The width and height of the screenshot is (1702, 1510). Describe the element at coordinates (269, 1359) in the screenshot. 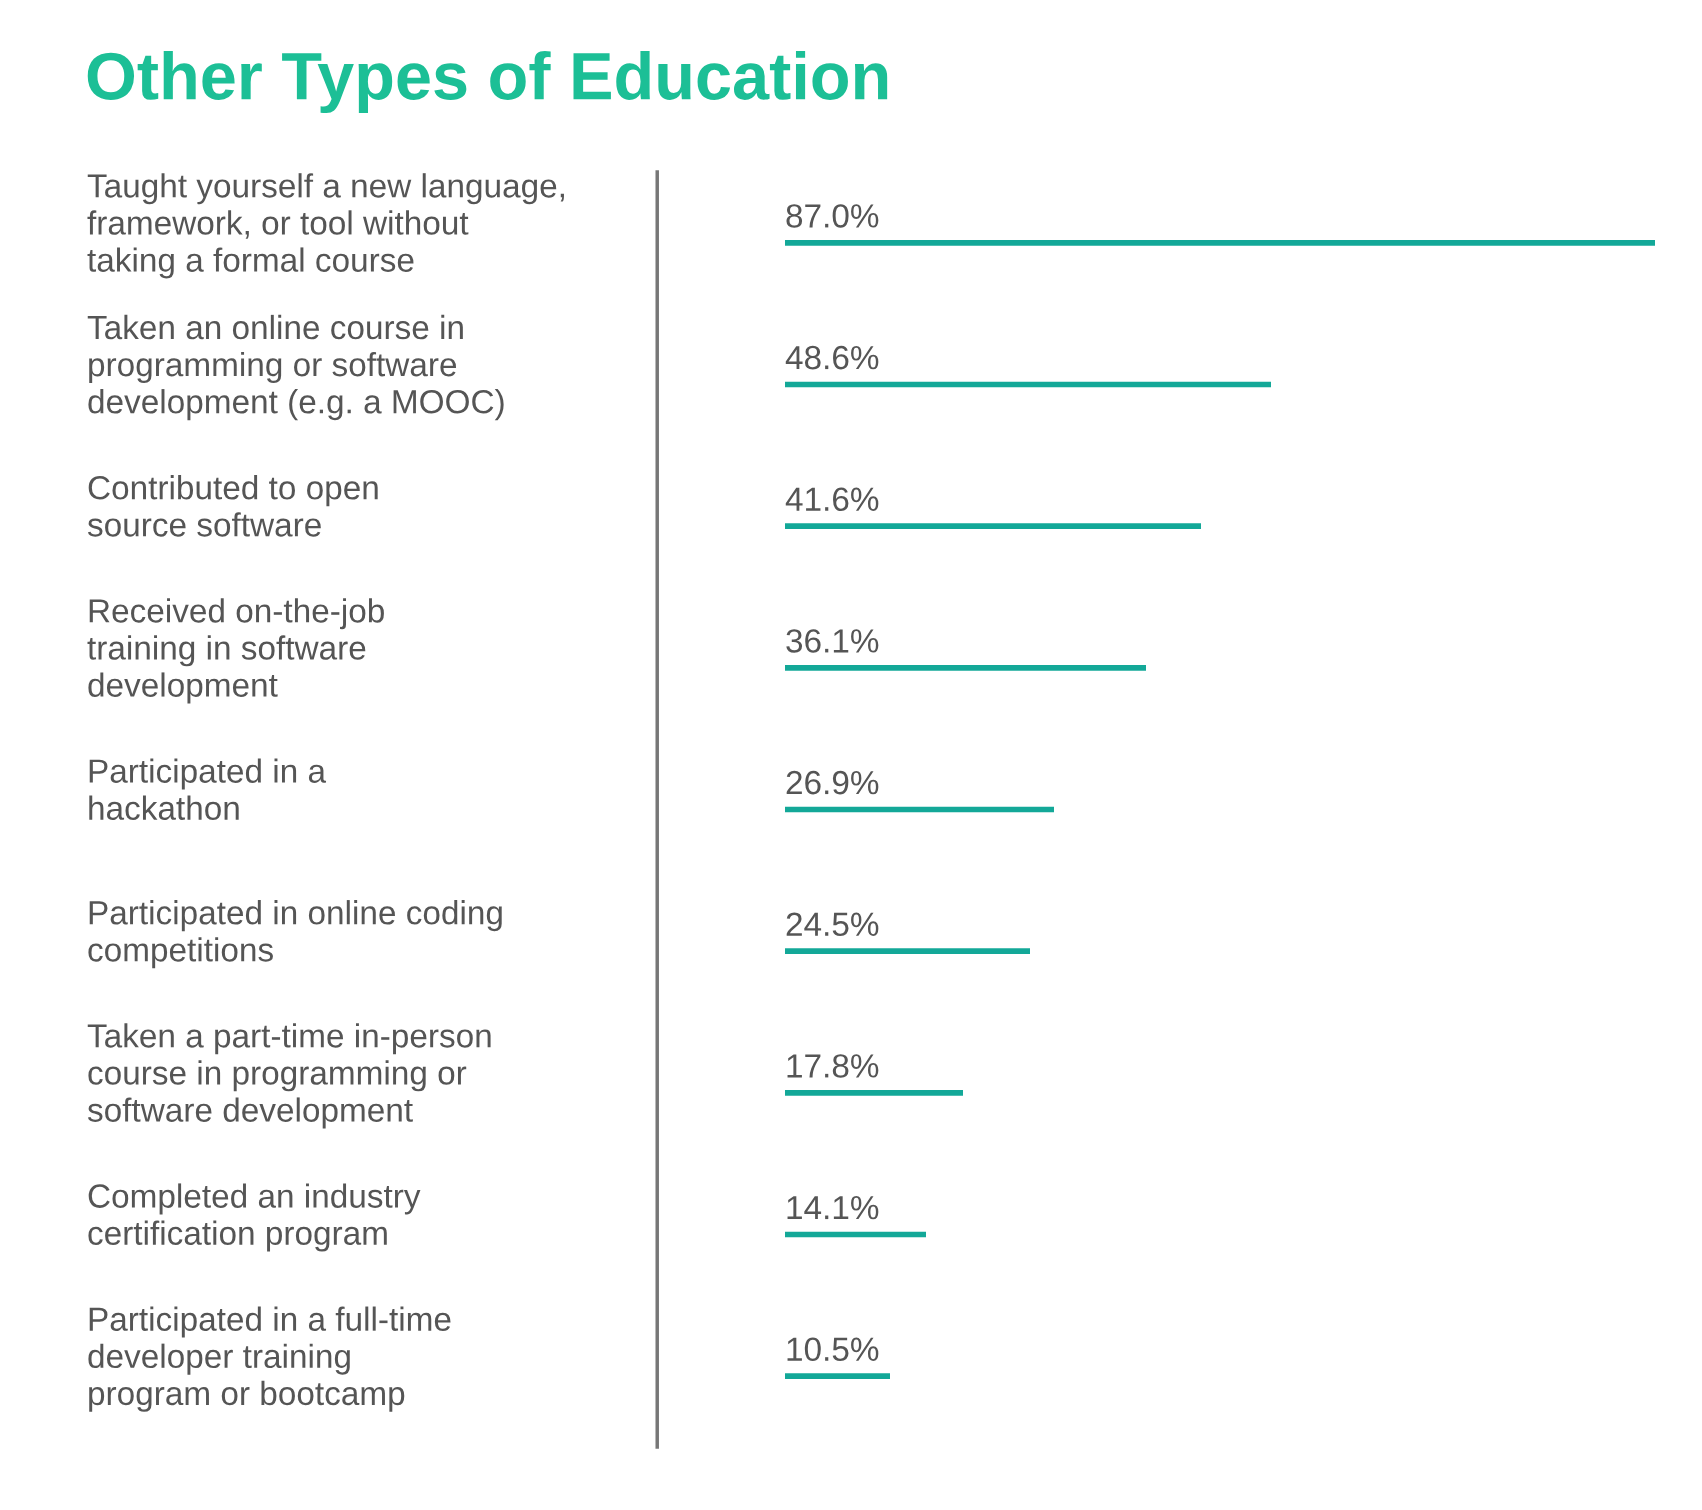

I see `y-tick-label: Participated in a full-time developer training program or bootcamp` at that location.